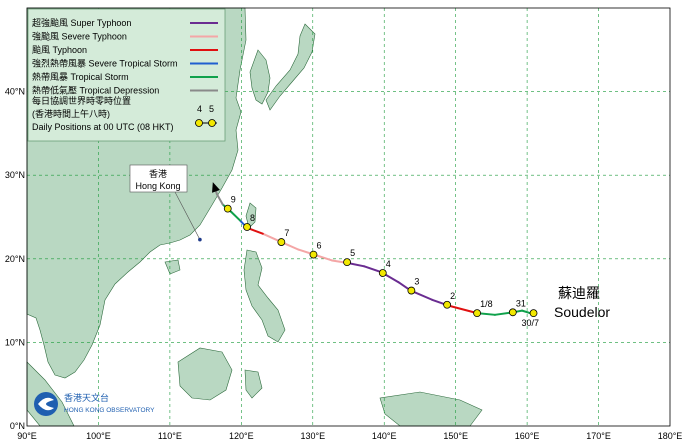  What do you see at coordinates (531, 323) in the screenshot?
I see `daily-position-label: 30/7` at bounding box center [531, 323].